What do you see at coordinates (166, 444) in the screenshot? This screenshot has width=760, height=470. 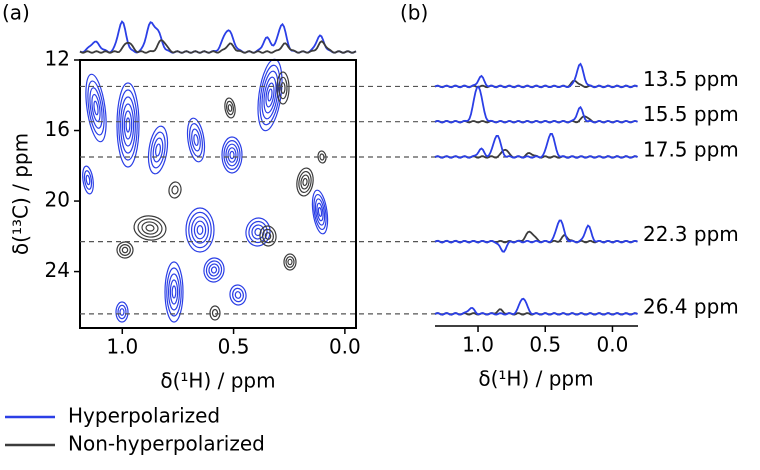 I see `legend-label: Non-hyperpolarized` at bounding box center [166, 444].